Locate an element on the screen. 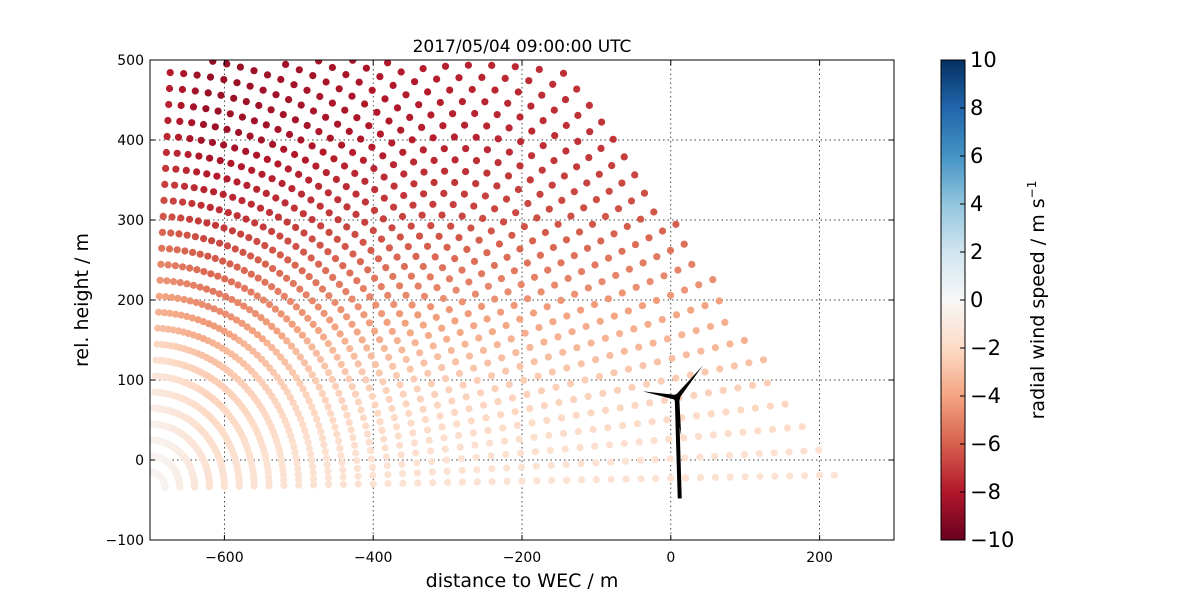 Image resolution: width=1200 pixels, height=604 pixels. colorbar-tick-label: 8 is located at coordinates (976, 108).